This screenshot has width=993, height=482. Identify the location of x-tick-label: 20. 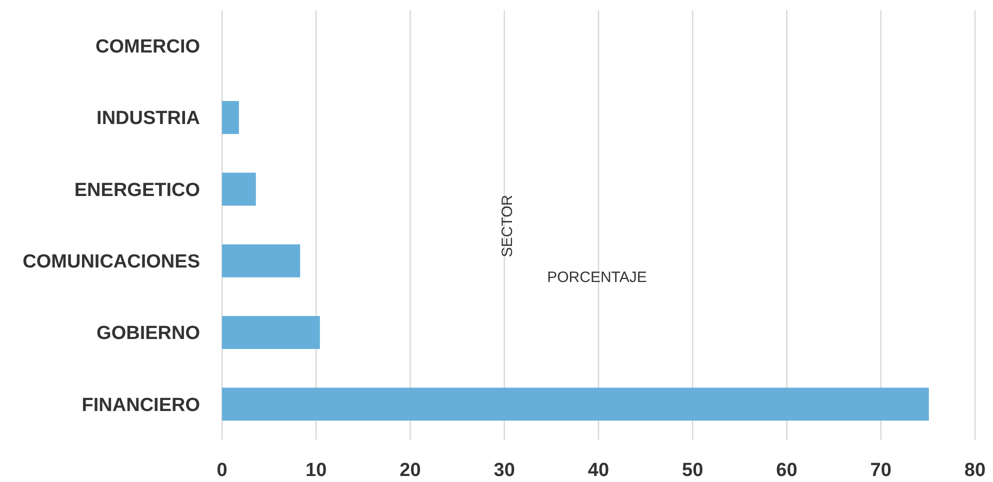
(410, 470).